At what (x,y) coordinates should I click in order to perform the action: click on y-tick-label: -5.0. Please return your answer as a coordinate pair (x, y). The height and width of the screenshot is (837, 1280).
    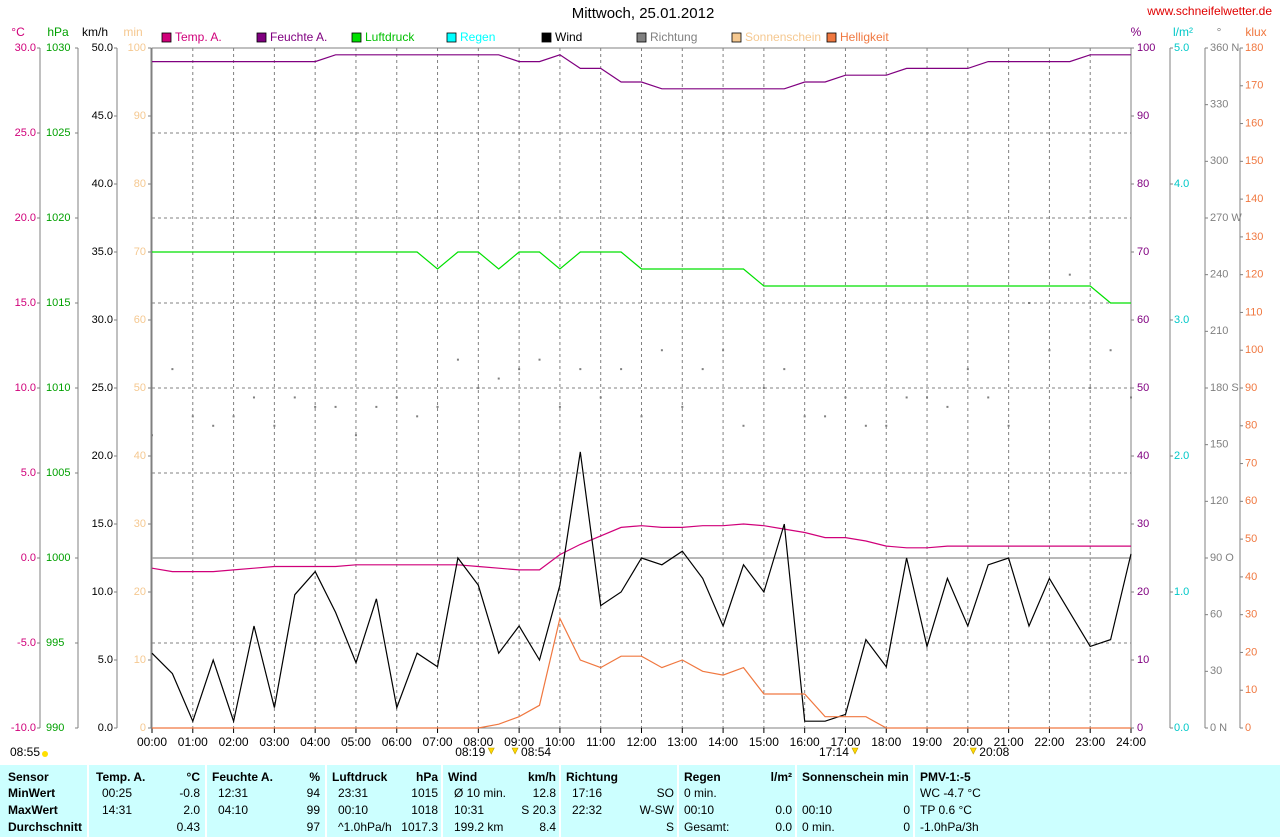
    Looking at the image, I should click on (26, 643).